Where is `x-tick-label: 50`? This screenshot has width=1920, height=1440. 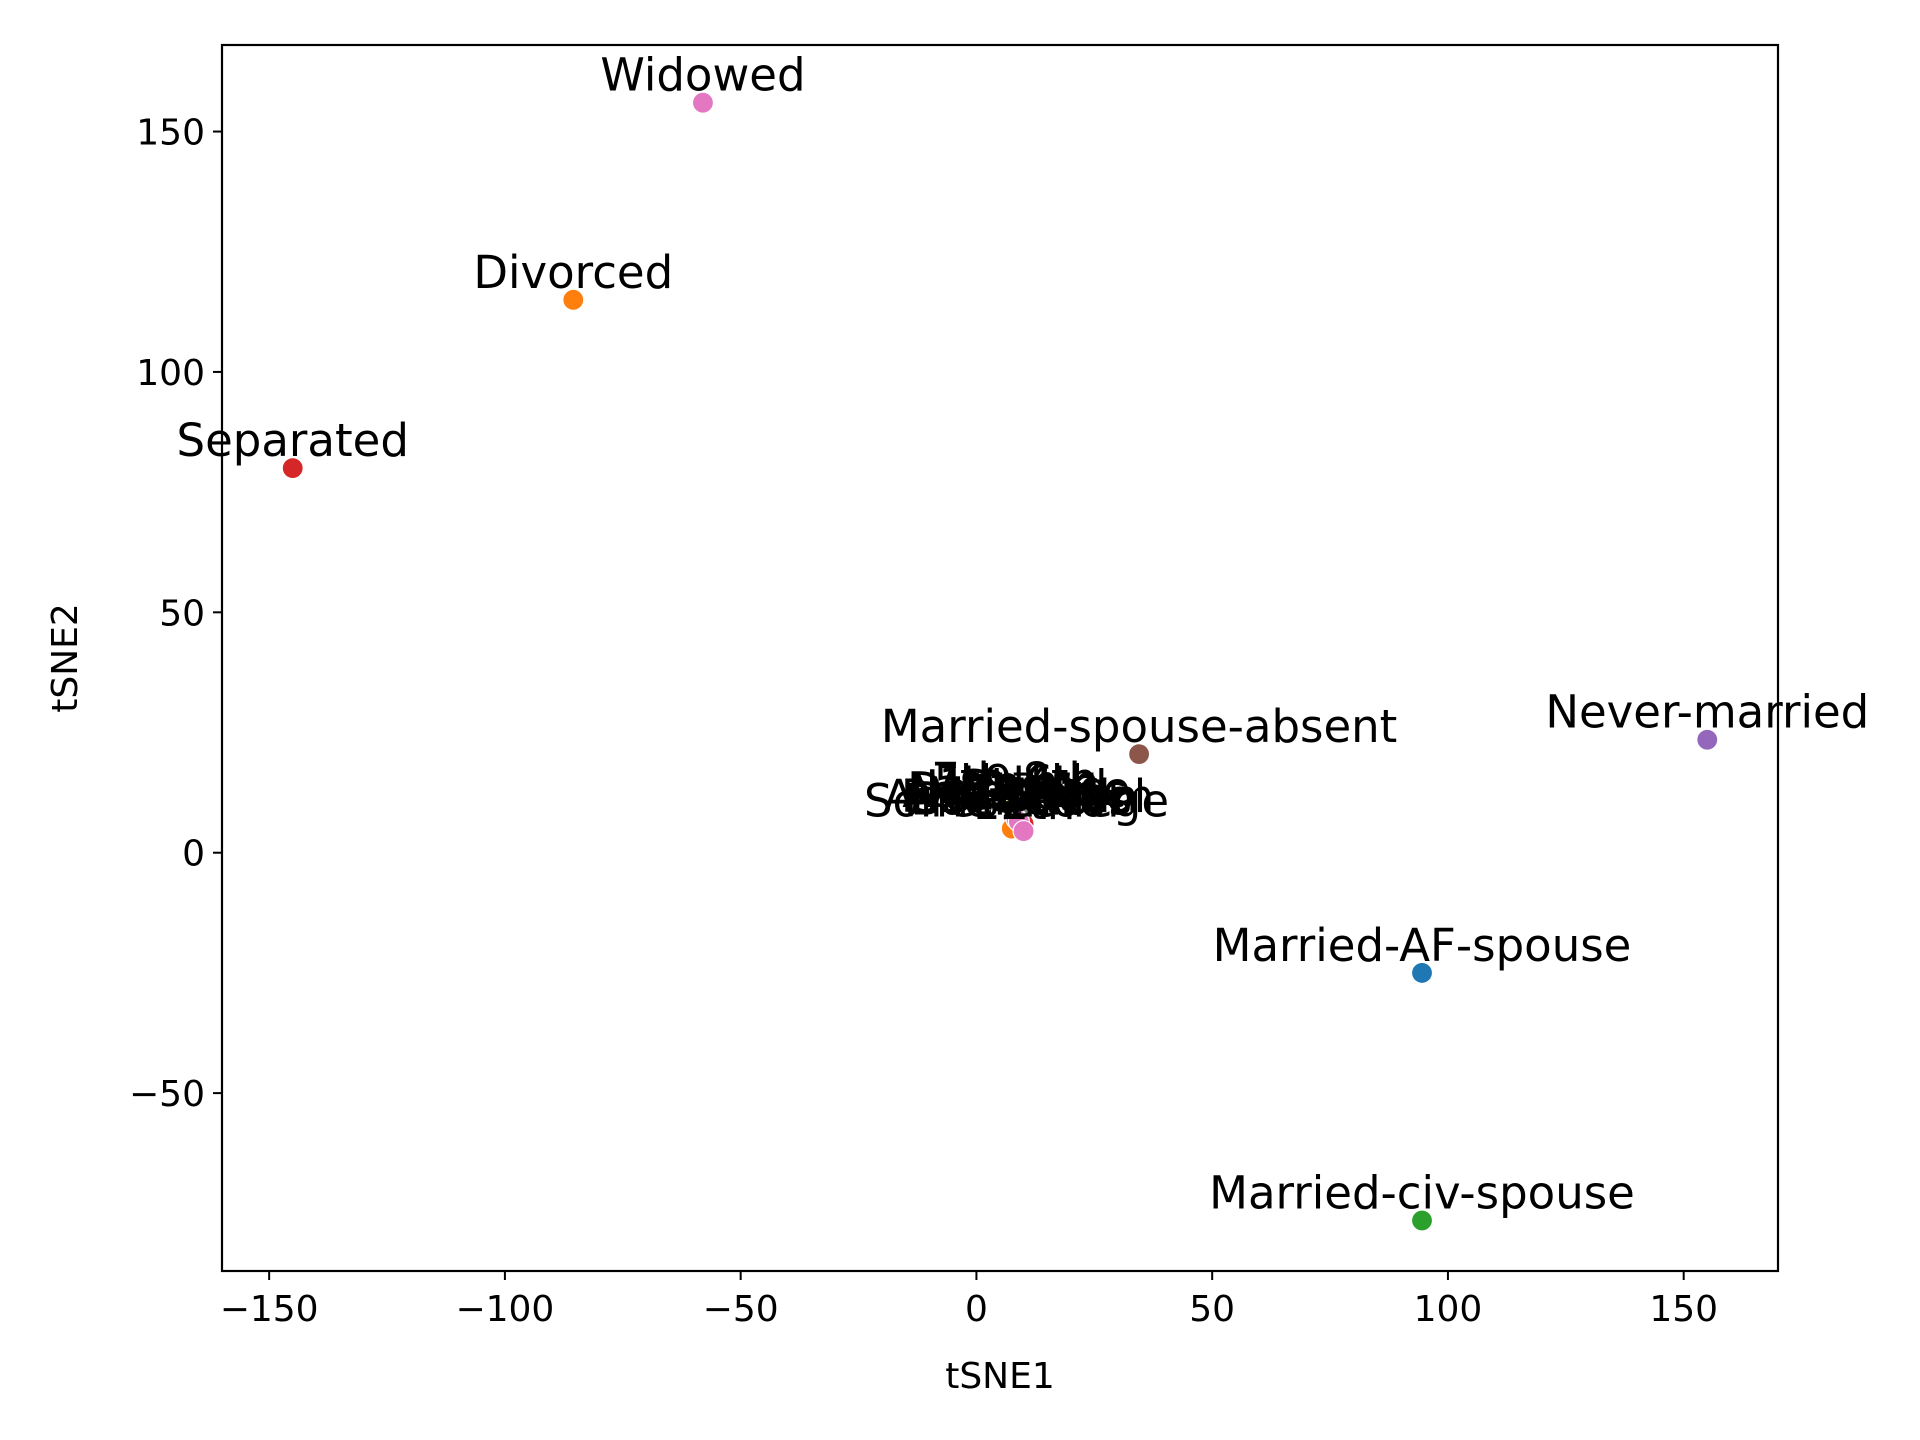
x-tick-label: 50 is located at coordinates (1212, 1309).